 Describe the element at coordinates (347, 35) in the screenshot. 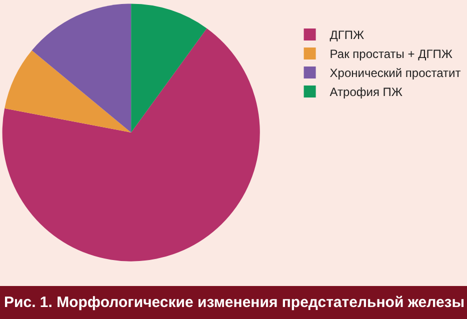

I see `legend-label: ДГПЖ` at that location.